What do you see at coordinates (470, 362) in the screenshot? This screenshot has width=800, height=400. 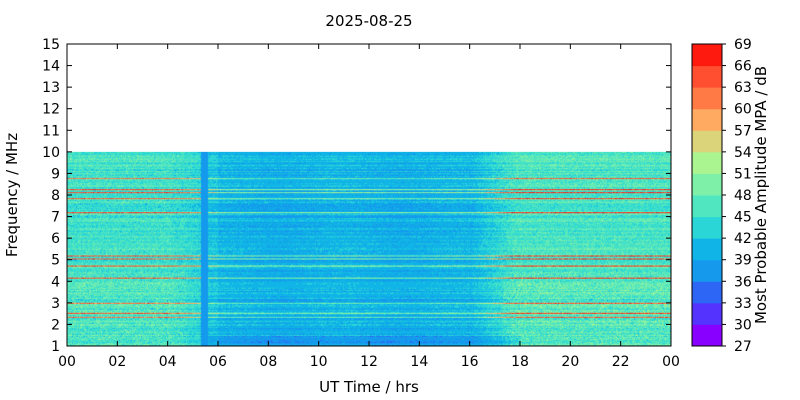 I see `x-tick-label: 16` at bounding box center [470, 362].